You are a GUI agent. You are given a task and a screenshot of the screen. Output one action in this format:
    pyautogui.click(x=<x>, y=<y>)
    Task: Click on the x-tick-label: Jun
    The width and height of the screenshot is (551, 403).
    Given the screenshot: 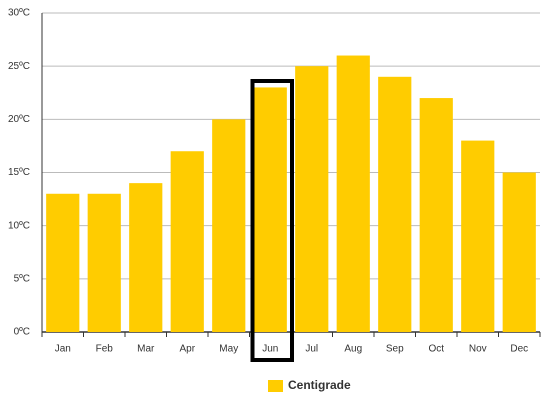 What is the action you would take?
    pyautogui.click(x=270, y=349)
    